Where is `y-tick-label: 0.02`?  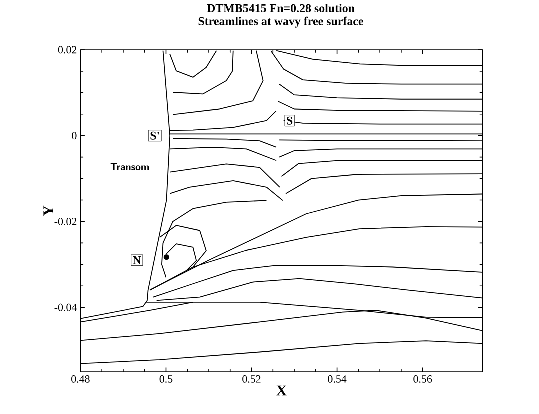 y-tick-label: 0.02 is located at coordinates (67, 50).